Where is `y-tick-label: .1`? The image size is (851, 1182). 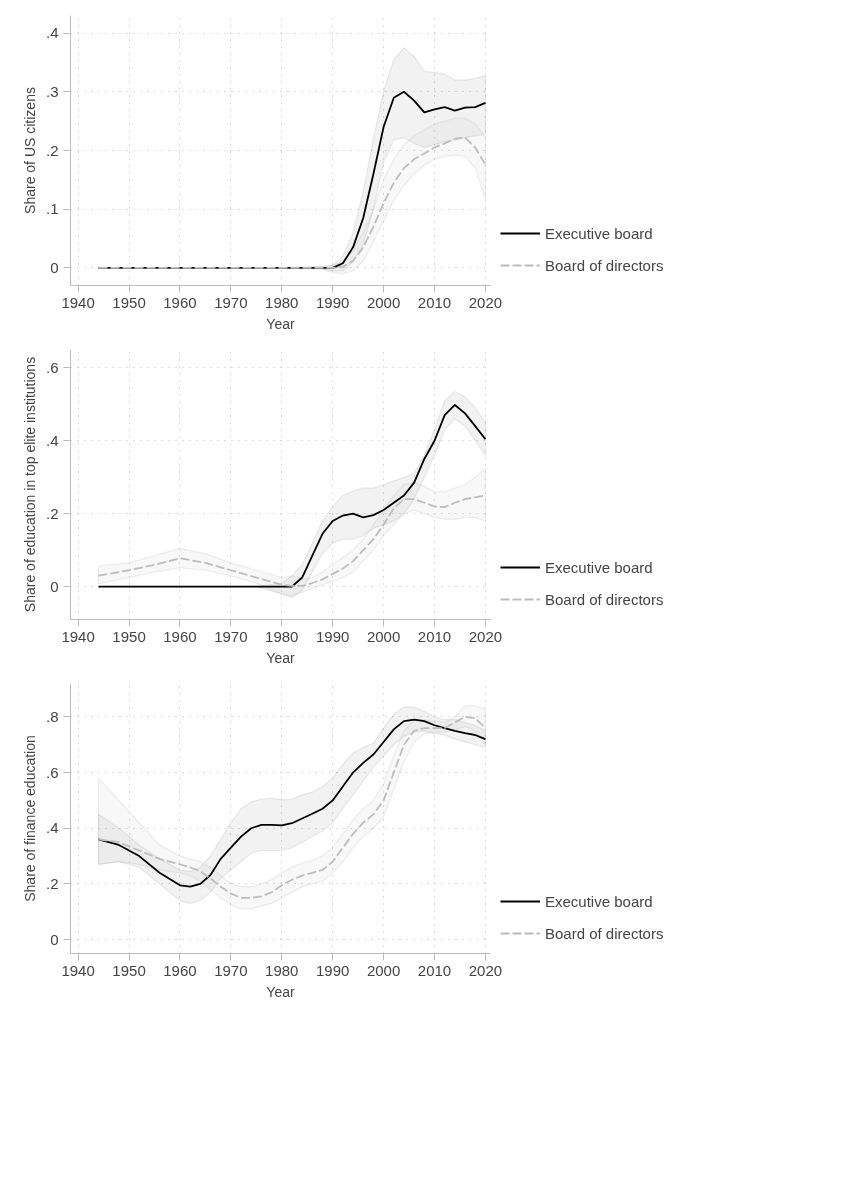
y-tick-label: .1 is located at coordinates (52, 209).